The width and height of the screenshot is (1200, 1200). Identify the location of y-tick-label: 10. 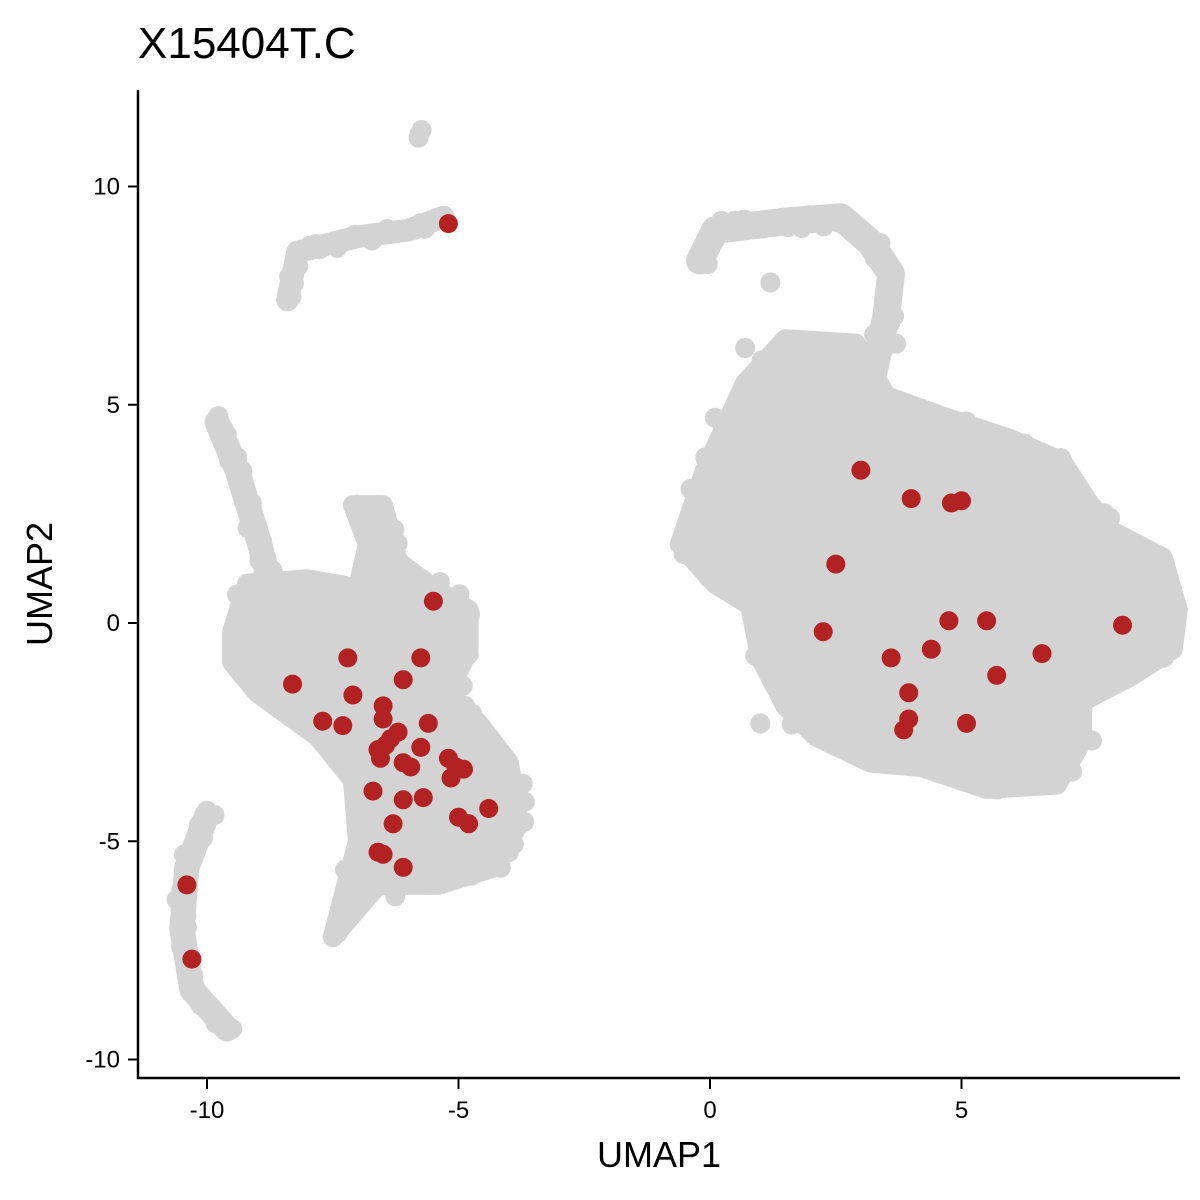
(106, 187).